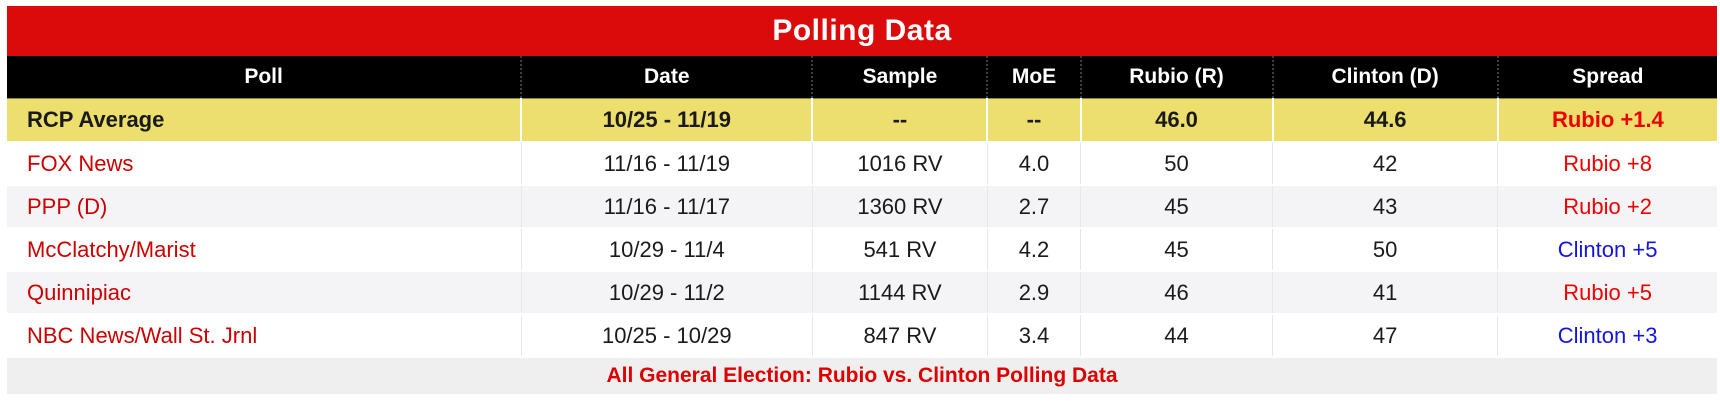  I want to click on spread-cell: Rubio +5, so click(1607, 292).